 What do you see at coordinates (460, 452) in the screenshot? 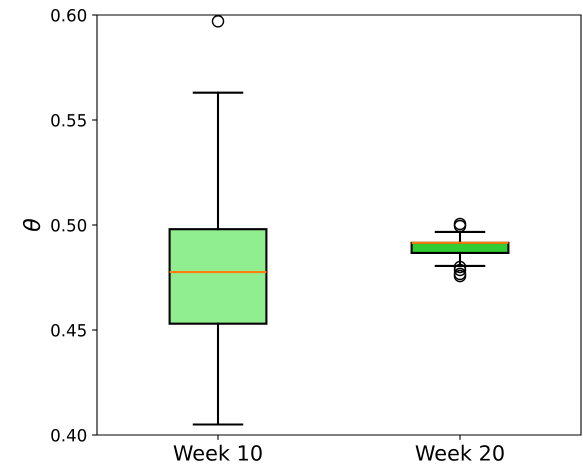
I see `x-tick-label: Week 20` at bounding box center [460, 452].